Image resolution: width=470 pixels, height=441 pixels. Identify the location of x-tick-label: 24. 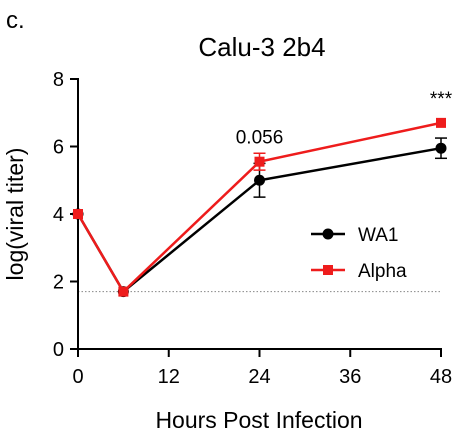
(259, 377).